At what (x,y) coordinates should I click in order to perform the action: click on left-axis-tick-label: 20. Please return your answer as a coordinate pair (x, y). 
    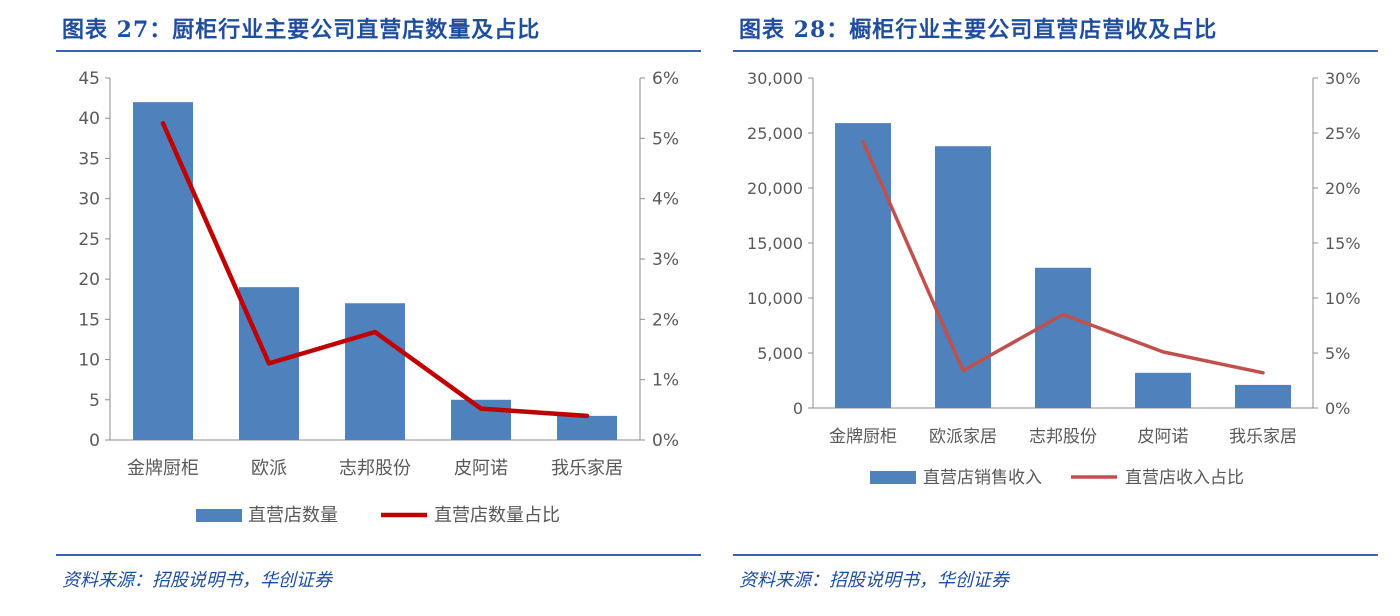
    Looking at the image, I should click on (89, 280).